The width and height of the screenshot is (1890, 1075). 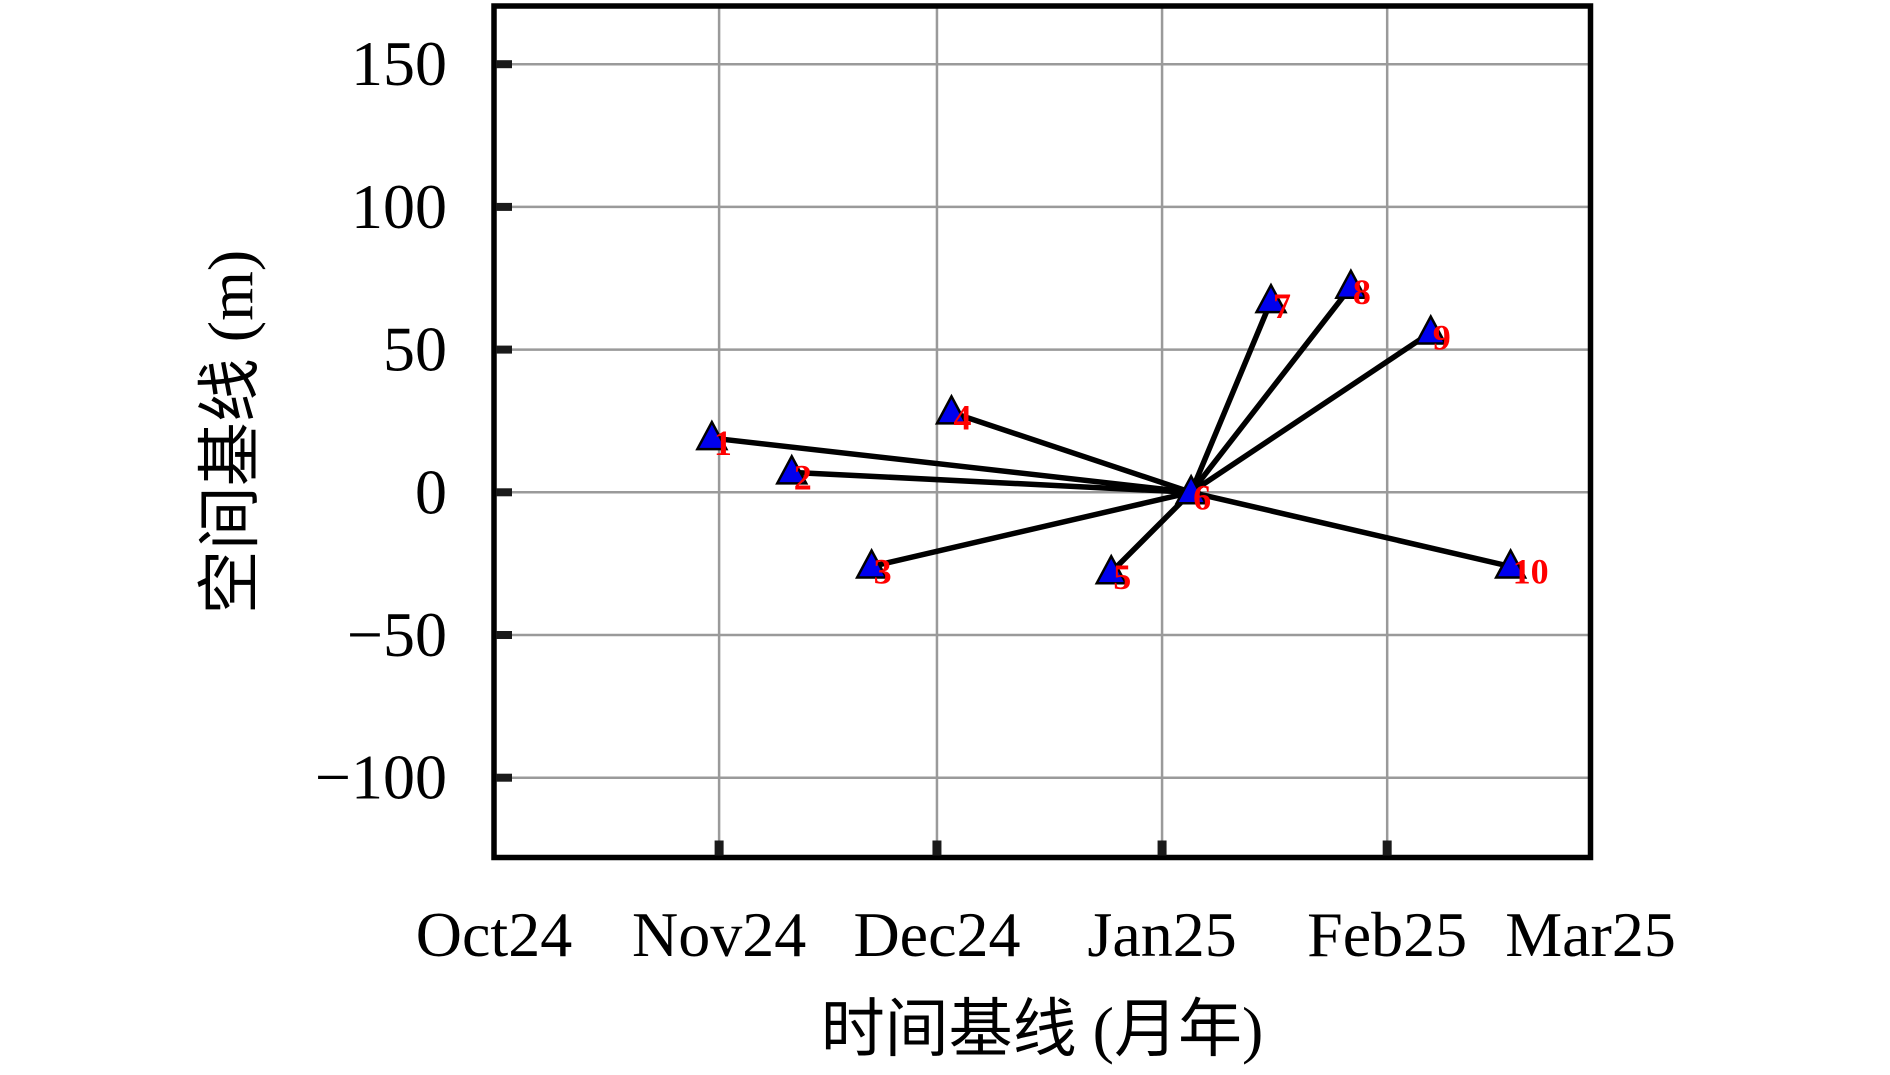 I want to click on data-point-labels: 1 2 3 4 5 6 7 8 9 10, so click(x=1131, y=434).